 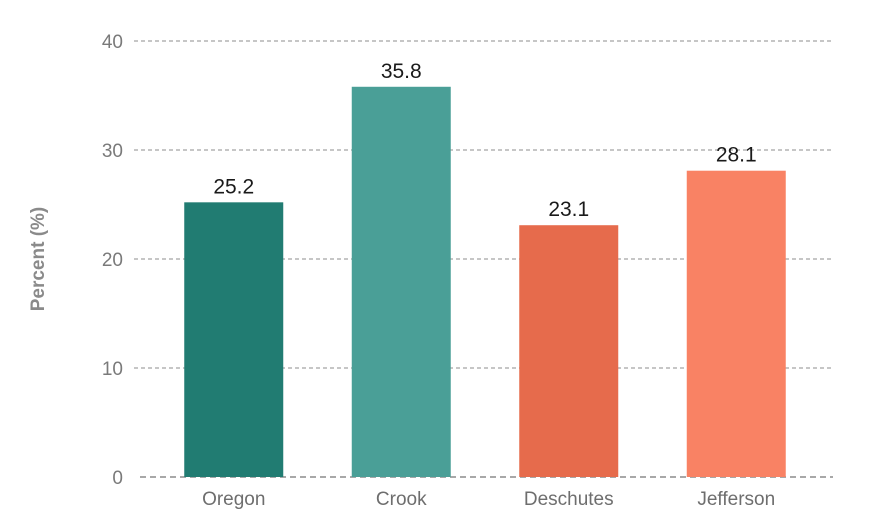 I want to click on bar-jefferson, so click(x=736, y=323).